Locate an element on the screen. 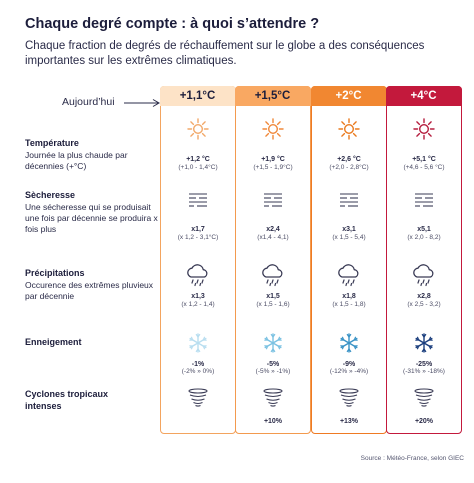 The image size is (474, 483). precipitation-range: (x 1,5 - 1,6) is located at coordinates (273, 304).